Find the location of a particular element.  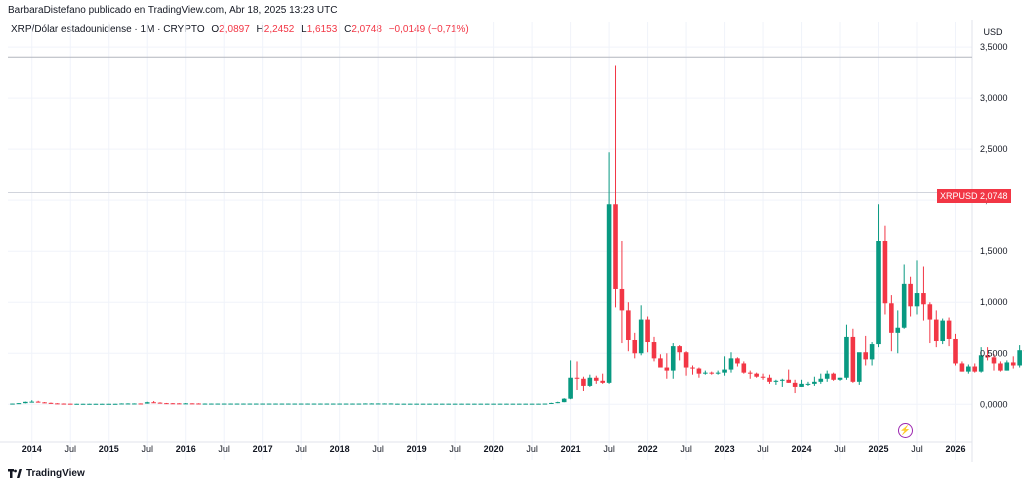

change-value: −0,0149 (−0,71%) is located at coordinates (428, 29).